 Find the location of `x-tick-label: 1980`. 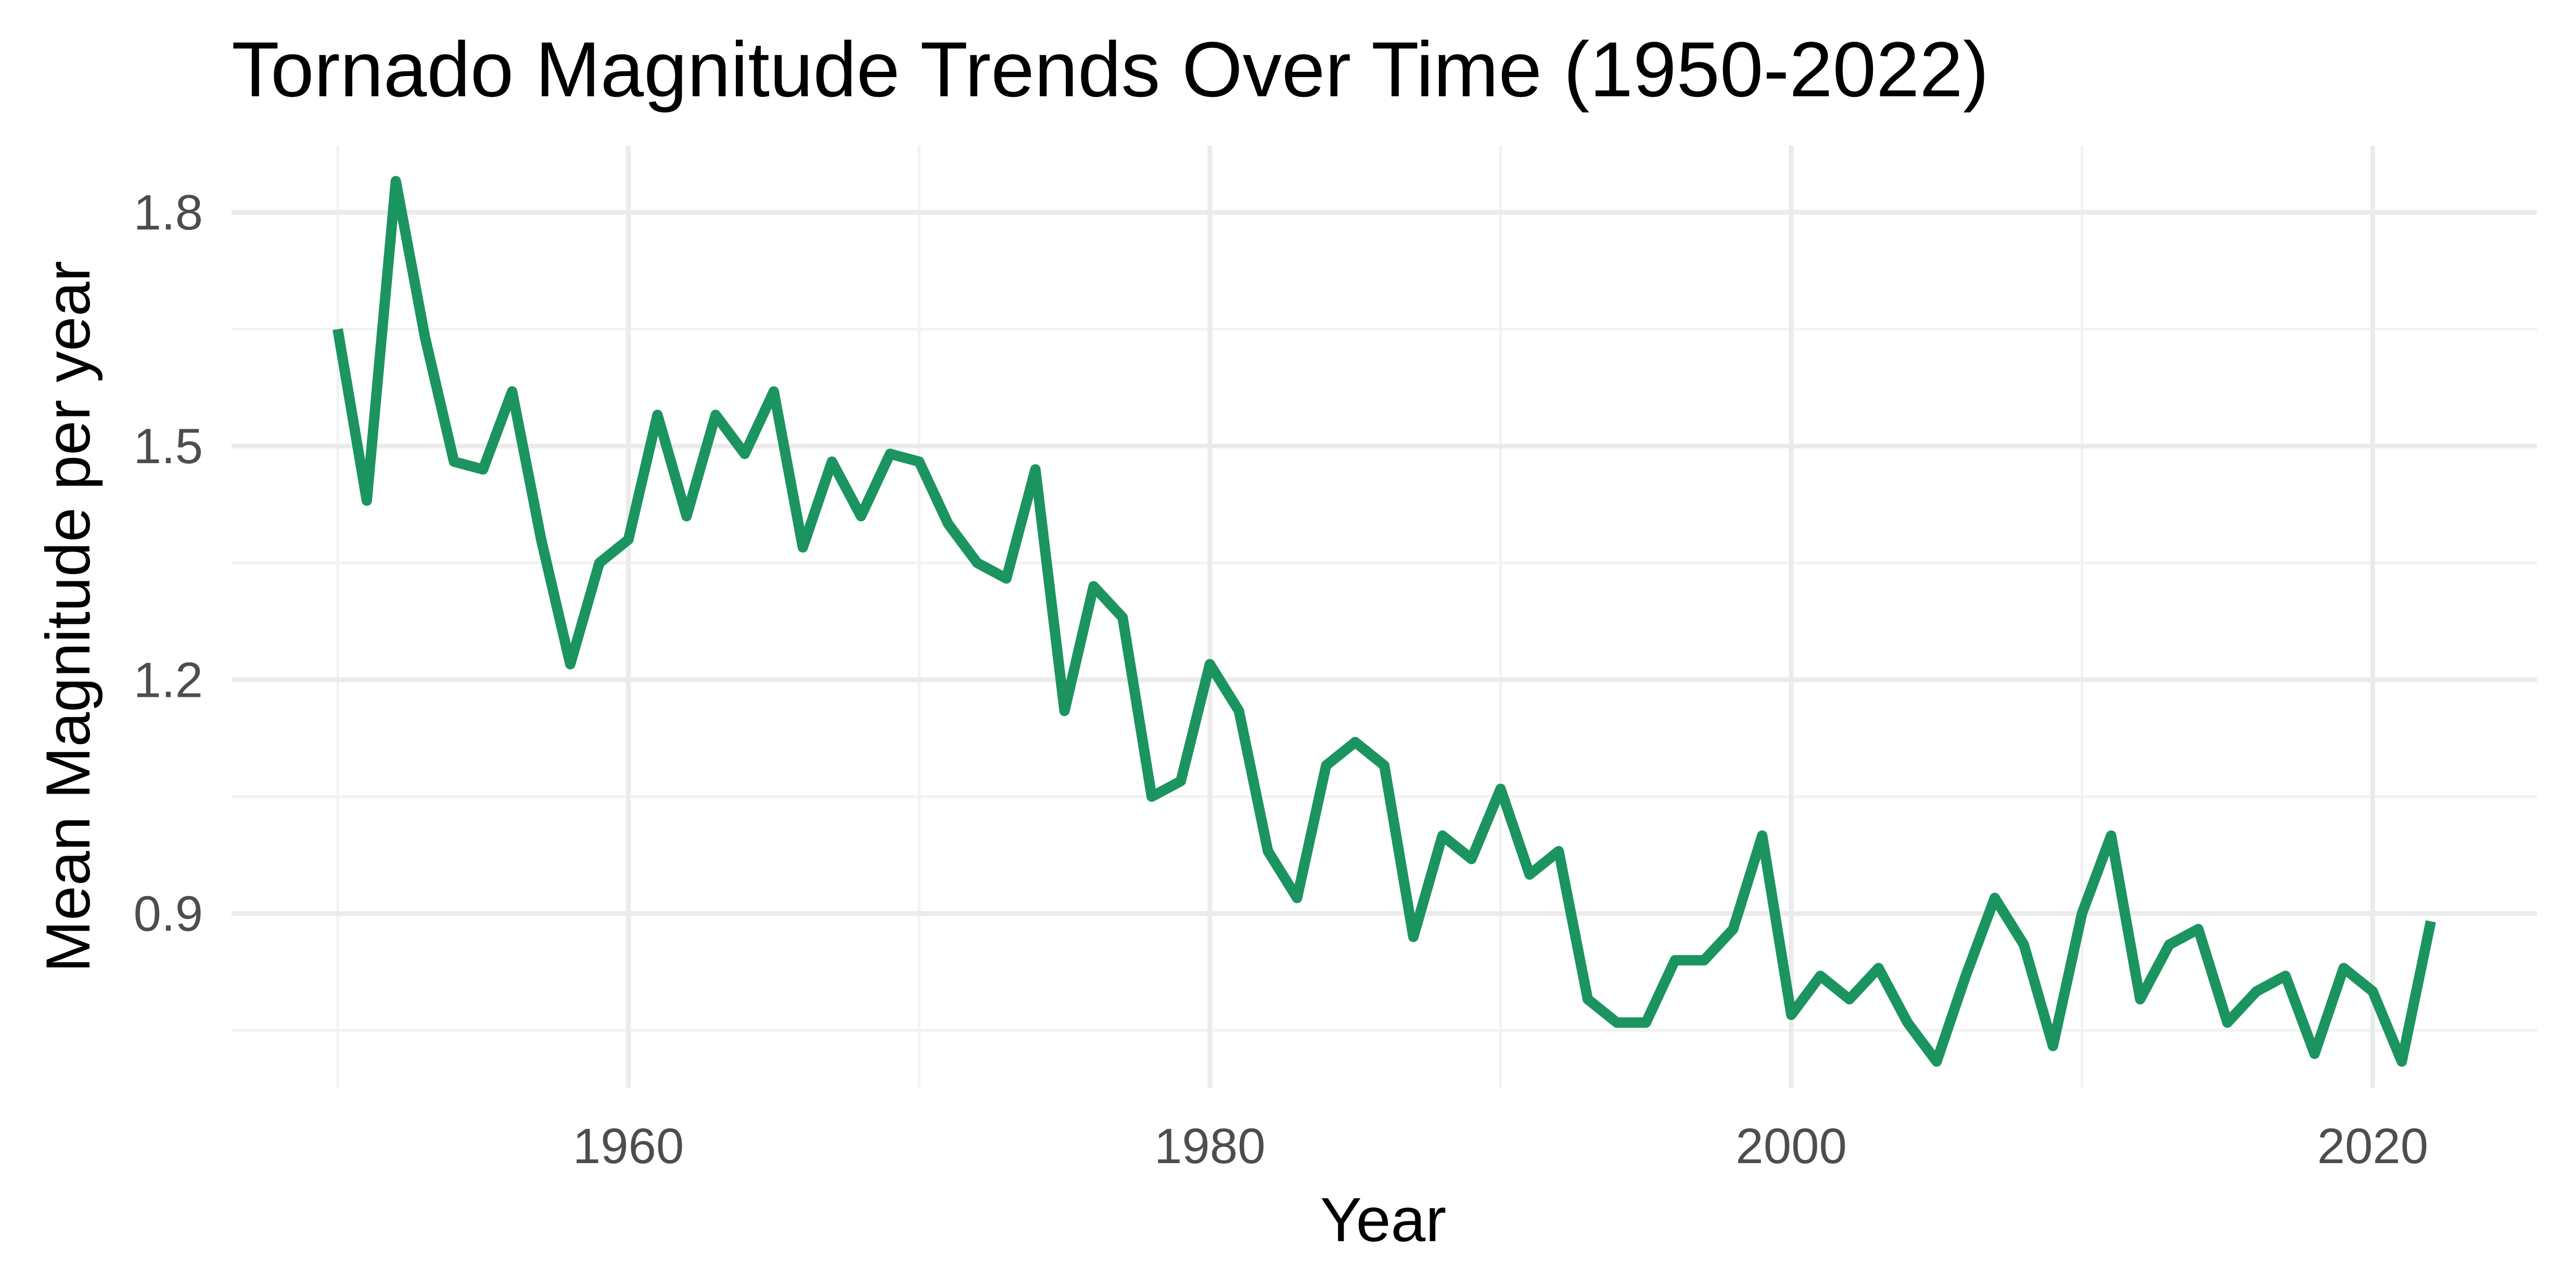

x-tick-label: 1980 is located at coordinates (1210, 1146).